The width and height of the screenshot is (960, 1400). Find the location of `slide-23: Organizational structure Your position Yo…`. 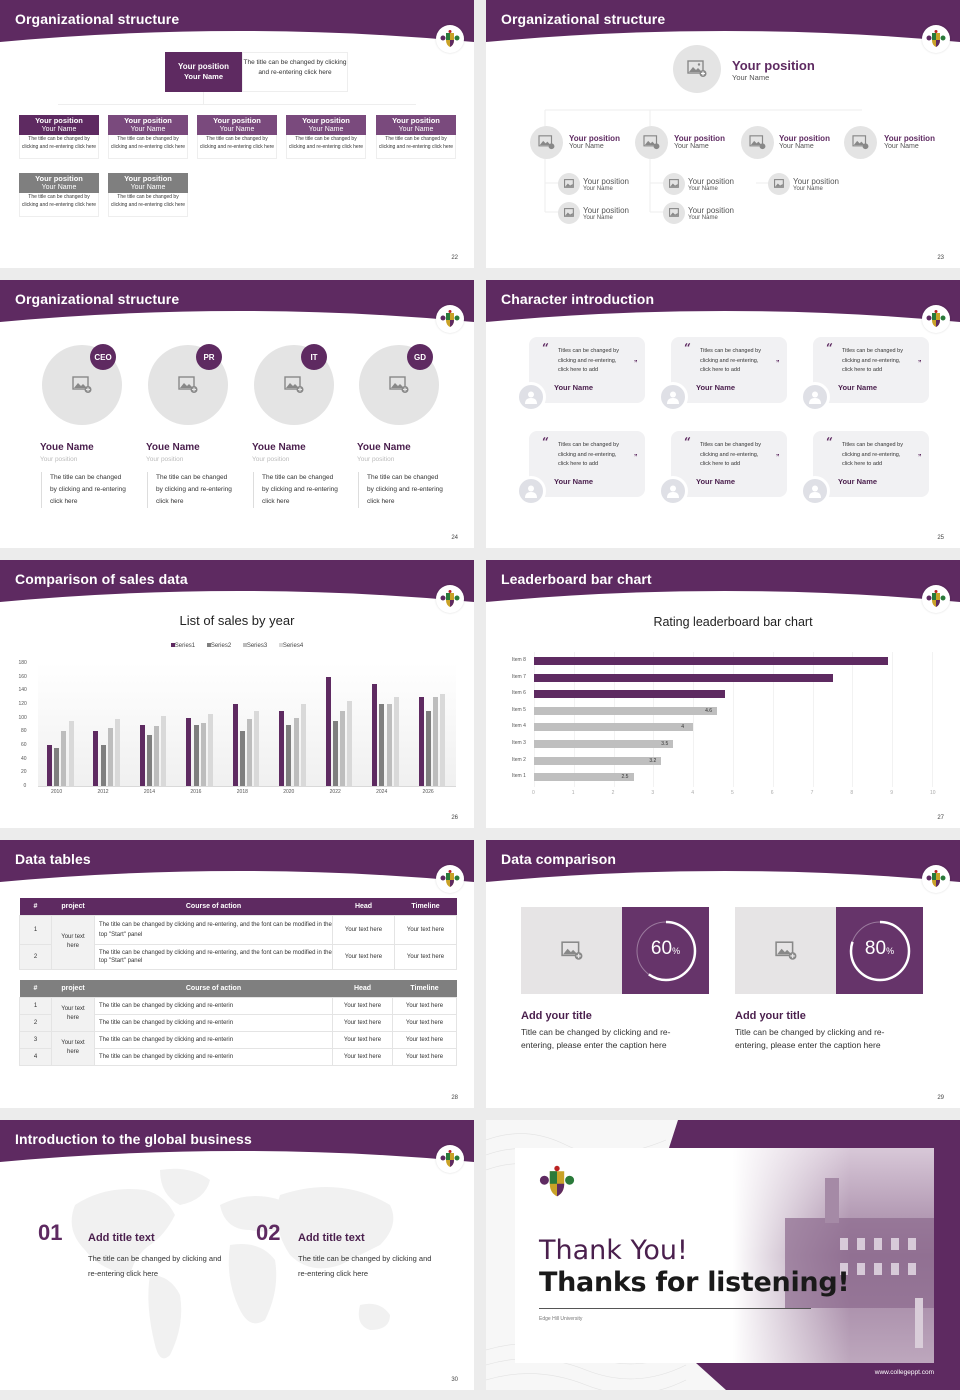

slide-23: Organizational structure Your position Yo… is located at coordinates (723, 134).